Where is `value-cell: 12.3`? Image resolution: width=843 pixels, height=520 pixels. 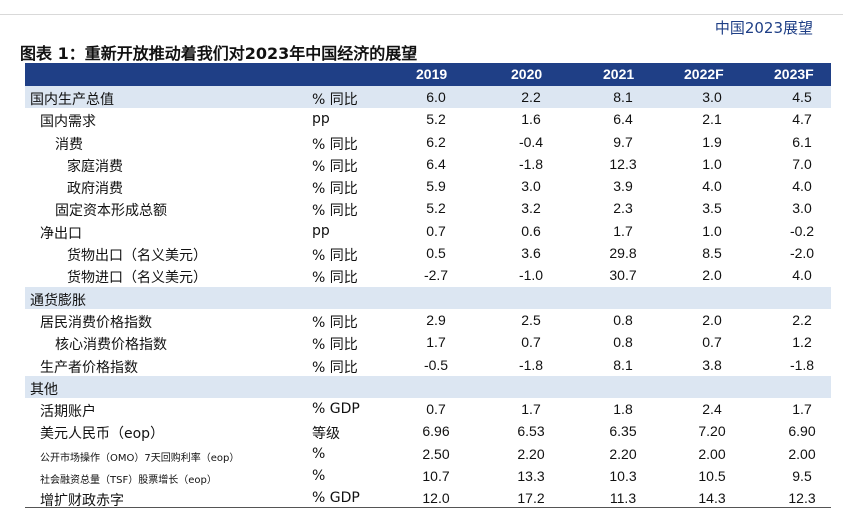 value-cell: 12.3 is located at coordinates (802, 498).